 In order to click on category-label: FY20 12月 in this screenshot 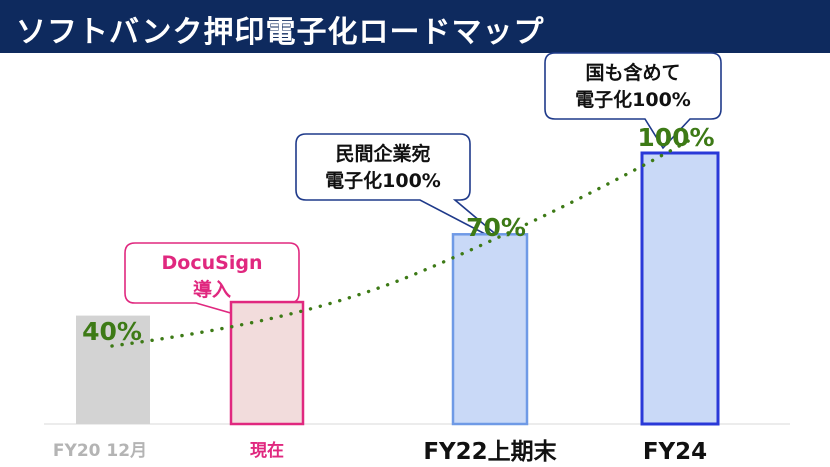, I will do `click(100, 451)`.